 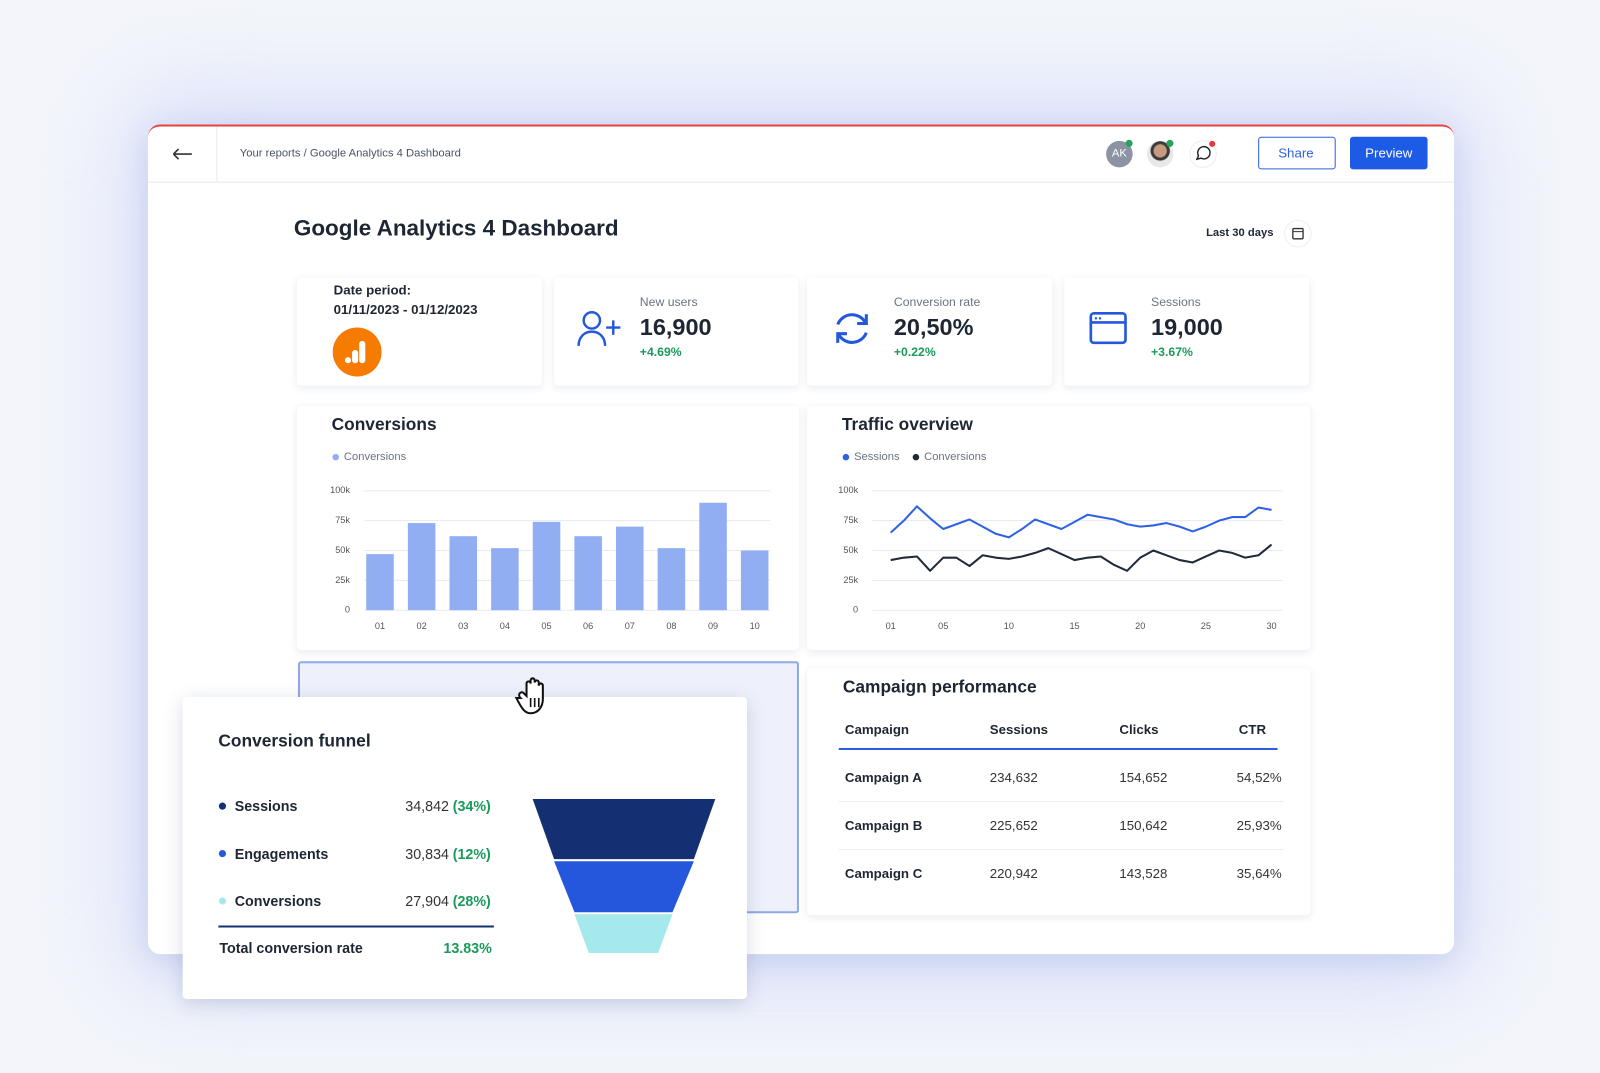 I want to click on chart-title: Conversions, so click(x=384, y=424).